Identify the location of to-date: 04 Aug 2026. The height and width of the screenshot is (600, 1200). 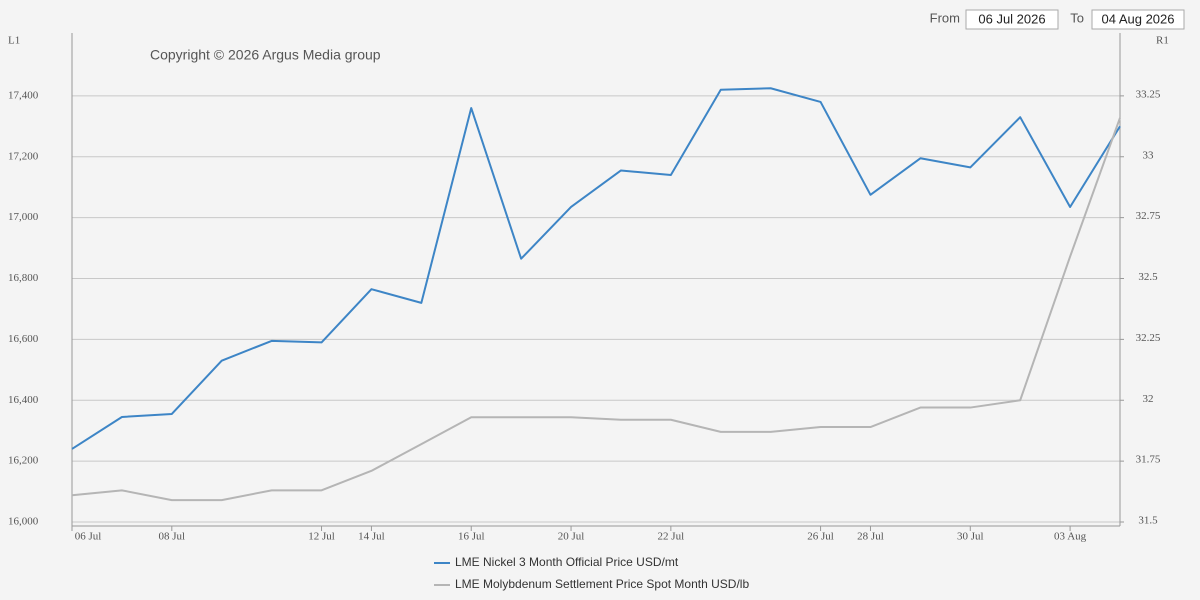
(1137, 18).